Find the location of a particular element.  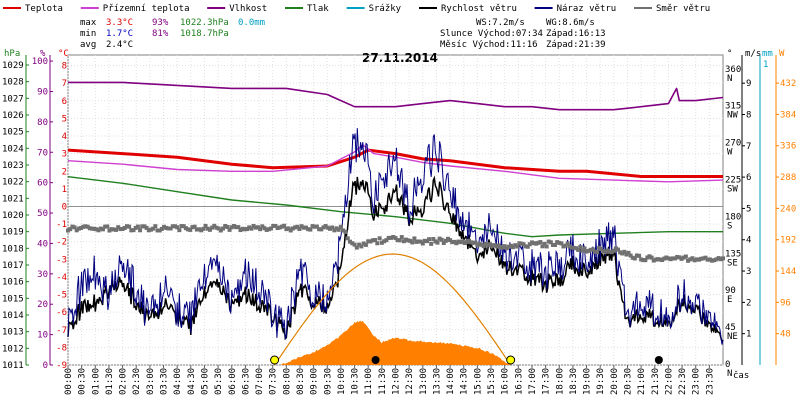

hpa-tick-label: 1021 is located at coordinates (13, 199).